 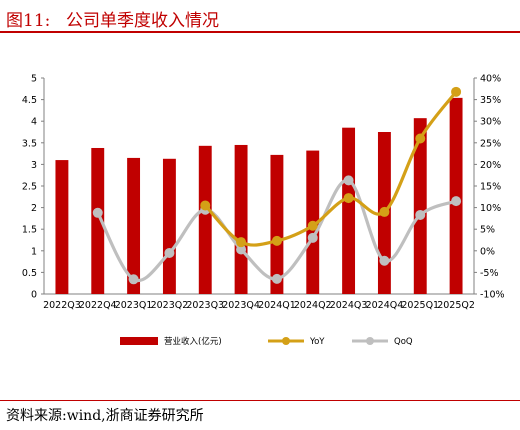 What do you see at coordinates (489, 273) in the screenshot?
I see `right-tick-label: -5%` at bounding box center [489, 273].